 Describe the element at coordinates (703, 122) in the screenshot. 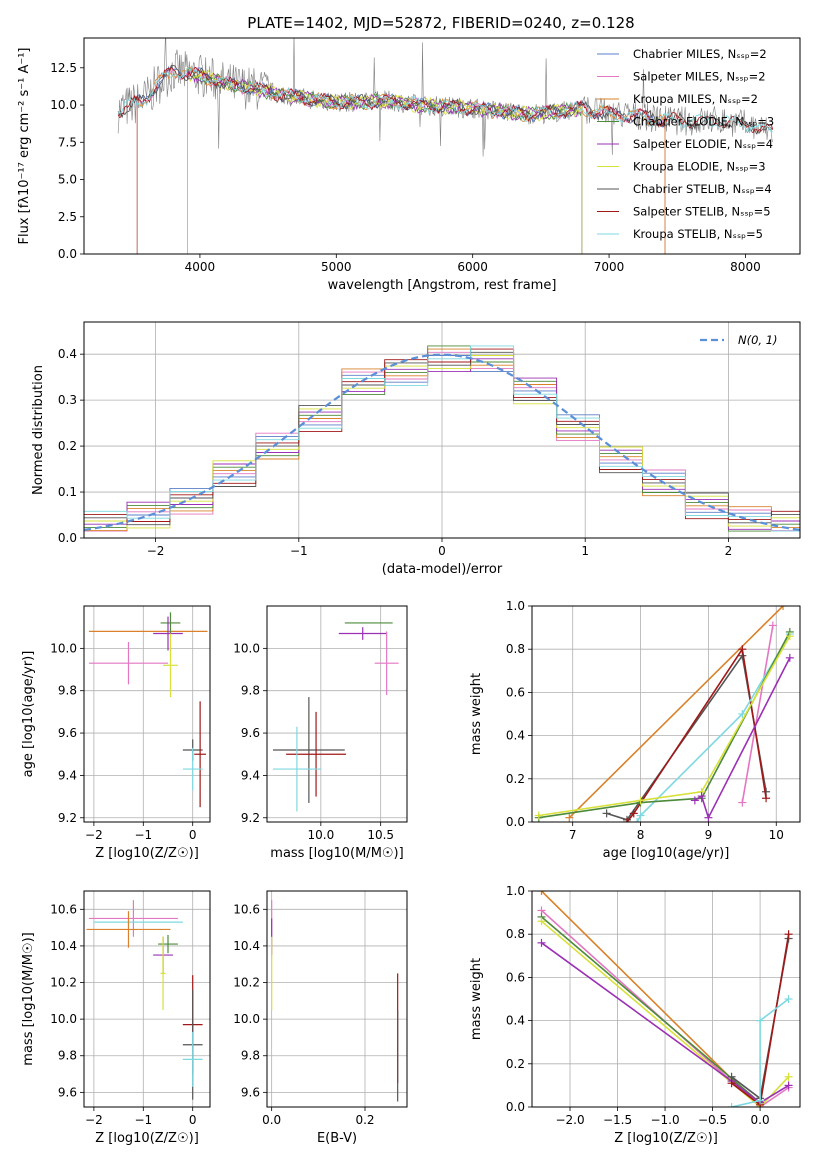

I see `legend-entry: Chabrier ELODIE, Nₛₛₚ=3` at that location.